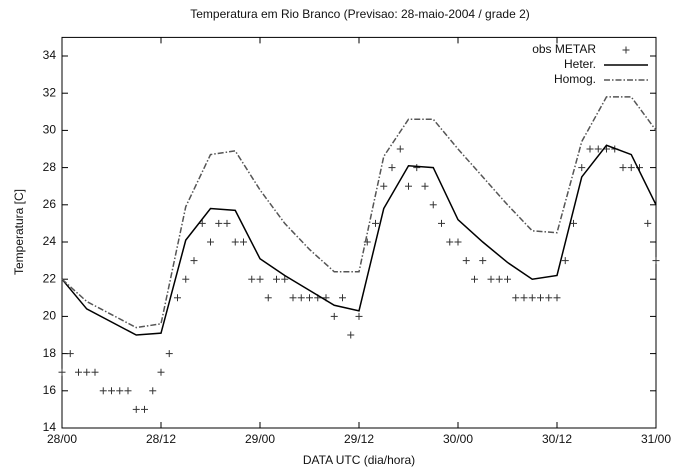 The image size is (674, 472). What do you see at coordinates (50, 130) in the screenshot?
I see `y-tick-label: 30` at bounding box center [50, 130].